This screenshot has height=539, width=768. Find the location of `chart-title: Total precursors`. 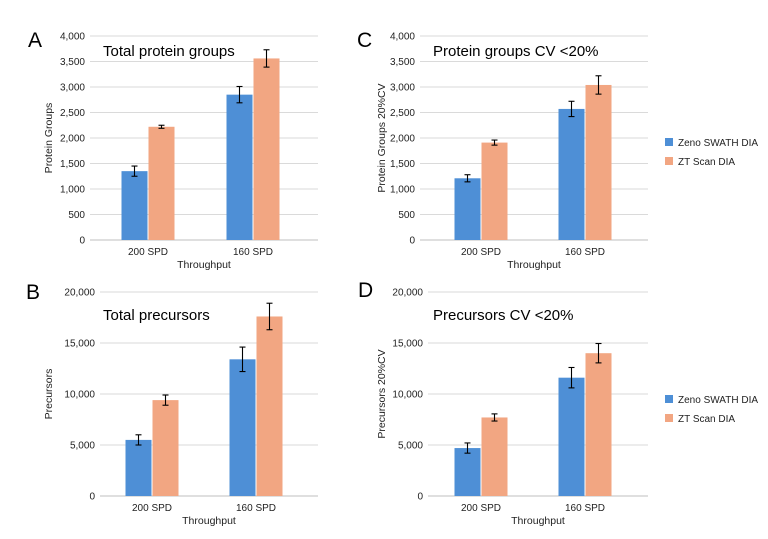

chart-title: Total precursors is located at coordinates (156, 315).